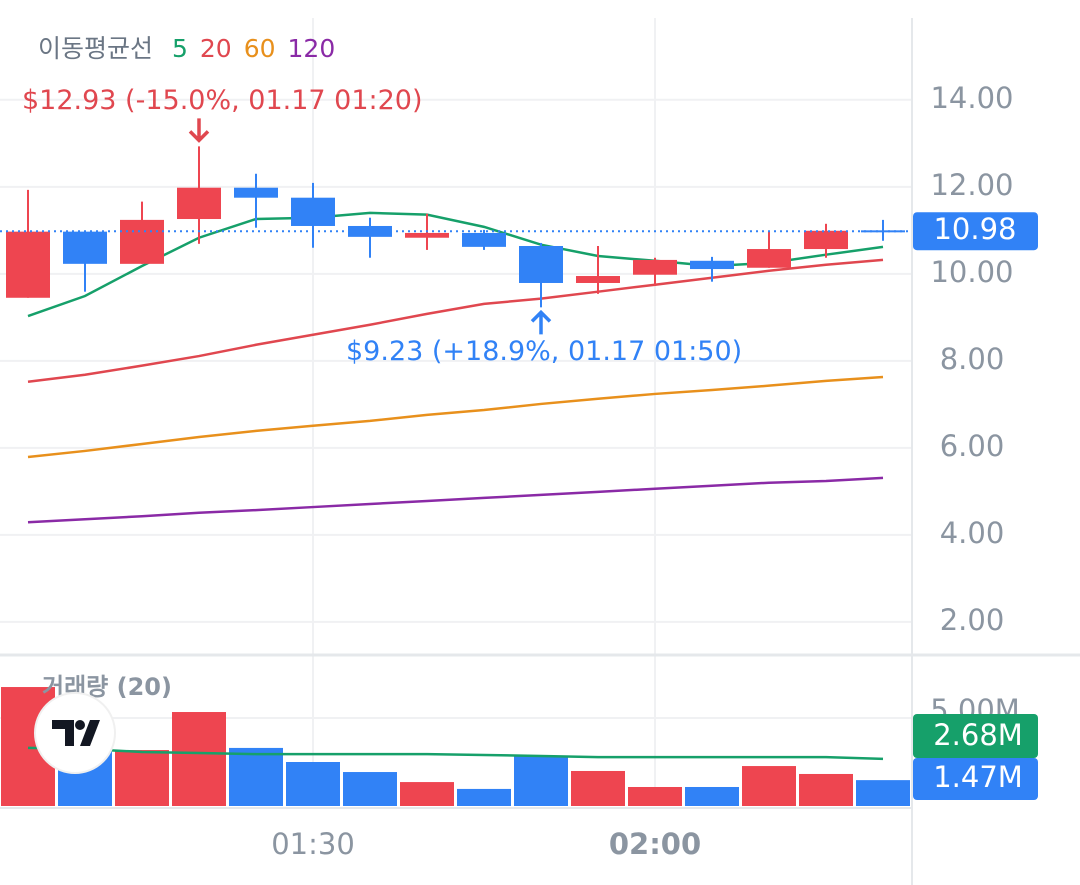  I want to click on legend-entry: 120, so click(312, 48).